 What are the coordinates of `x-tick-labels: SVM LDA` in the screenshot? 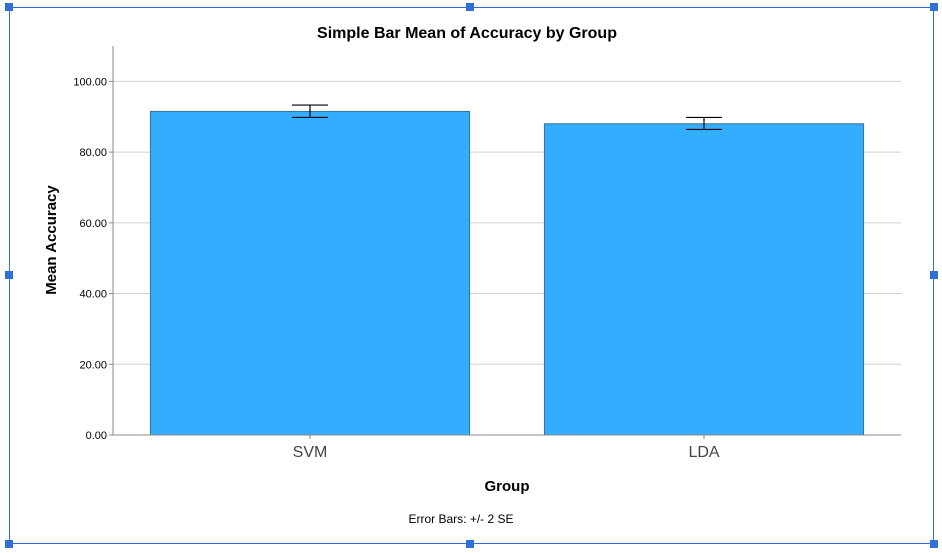 It's located at (506, 448).